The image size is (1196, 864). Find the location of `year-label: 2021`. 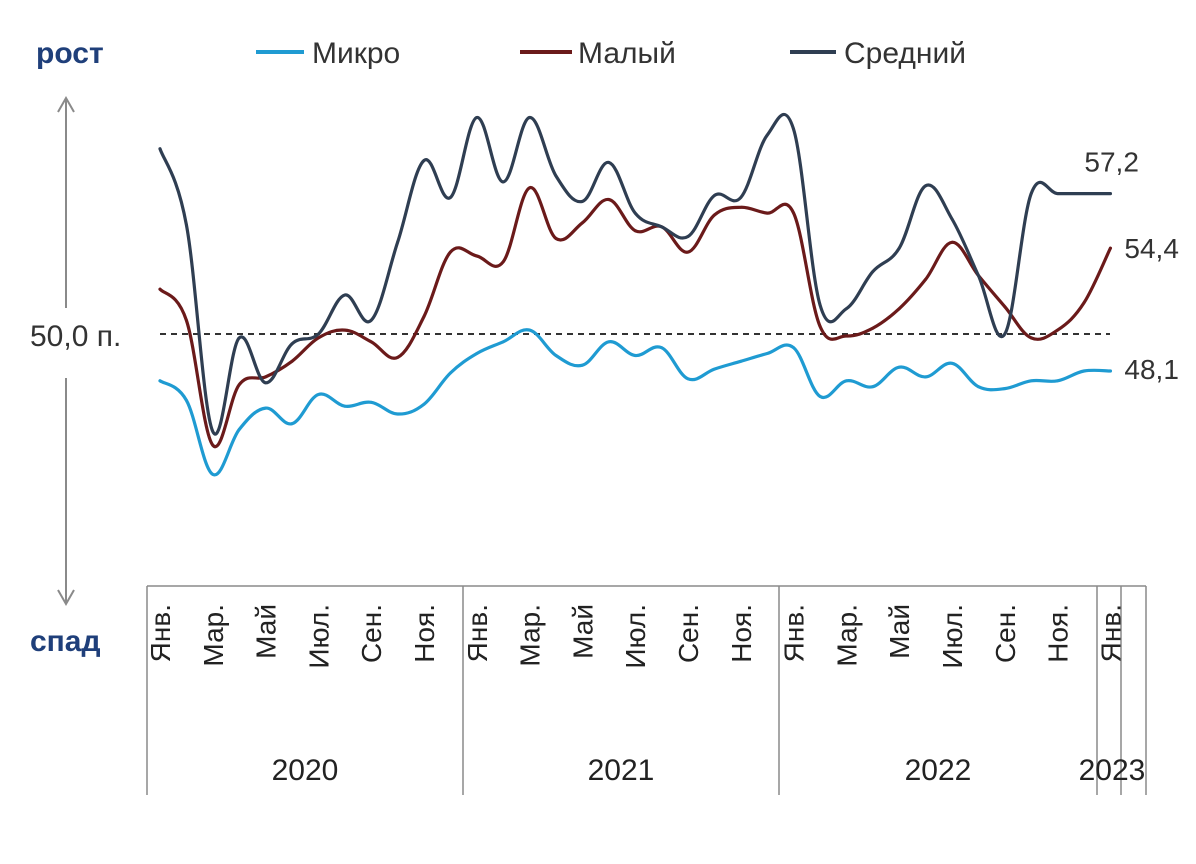

year-label: 2021 is located at coordinates (621, 770).